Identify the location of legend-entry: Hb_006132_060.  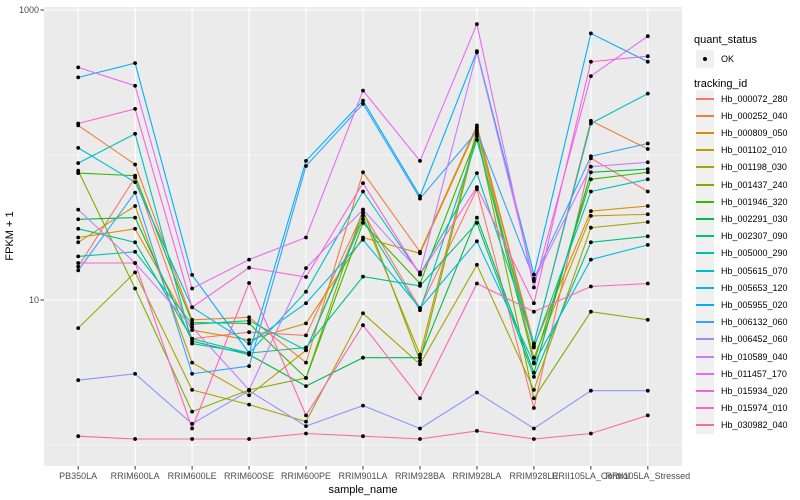
(748, 322).